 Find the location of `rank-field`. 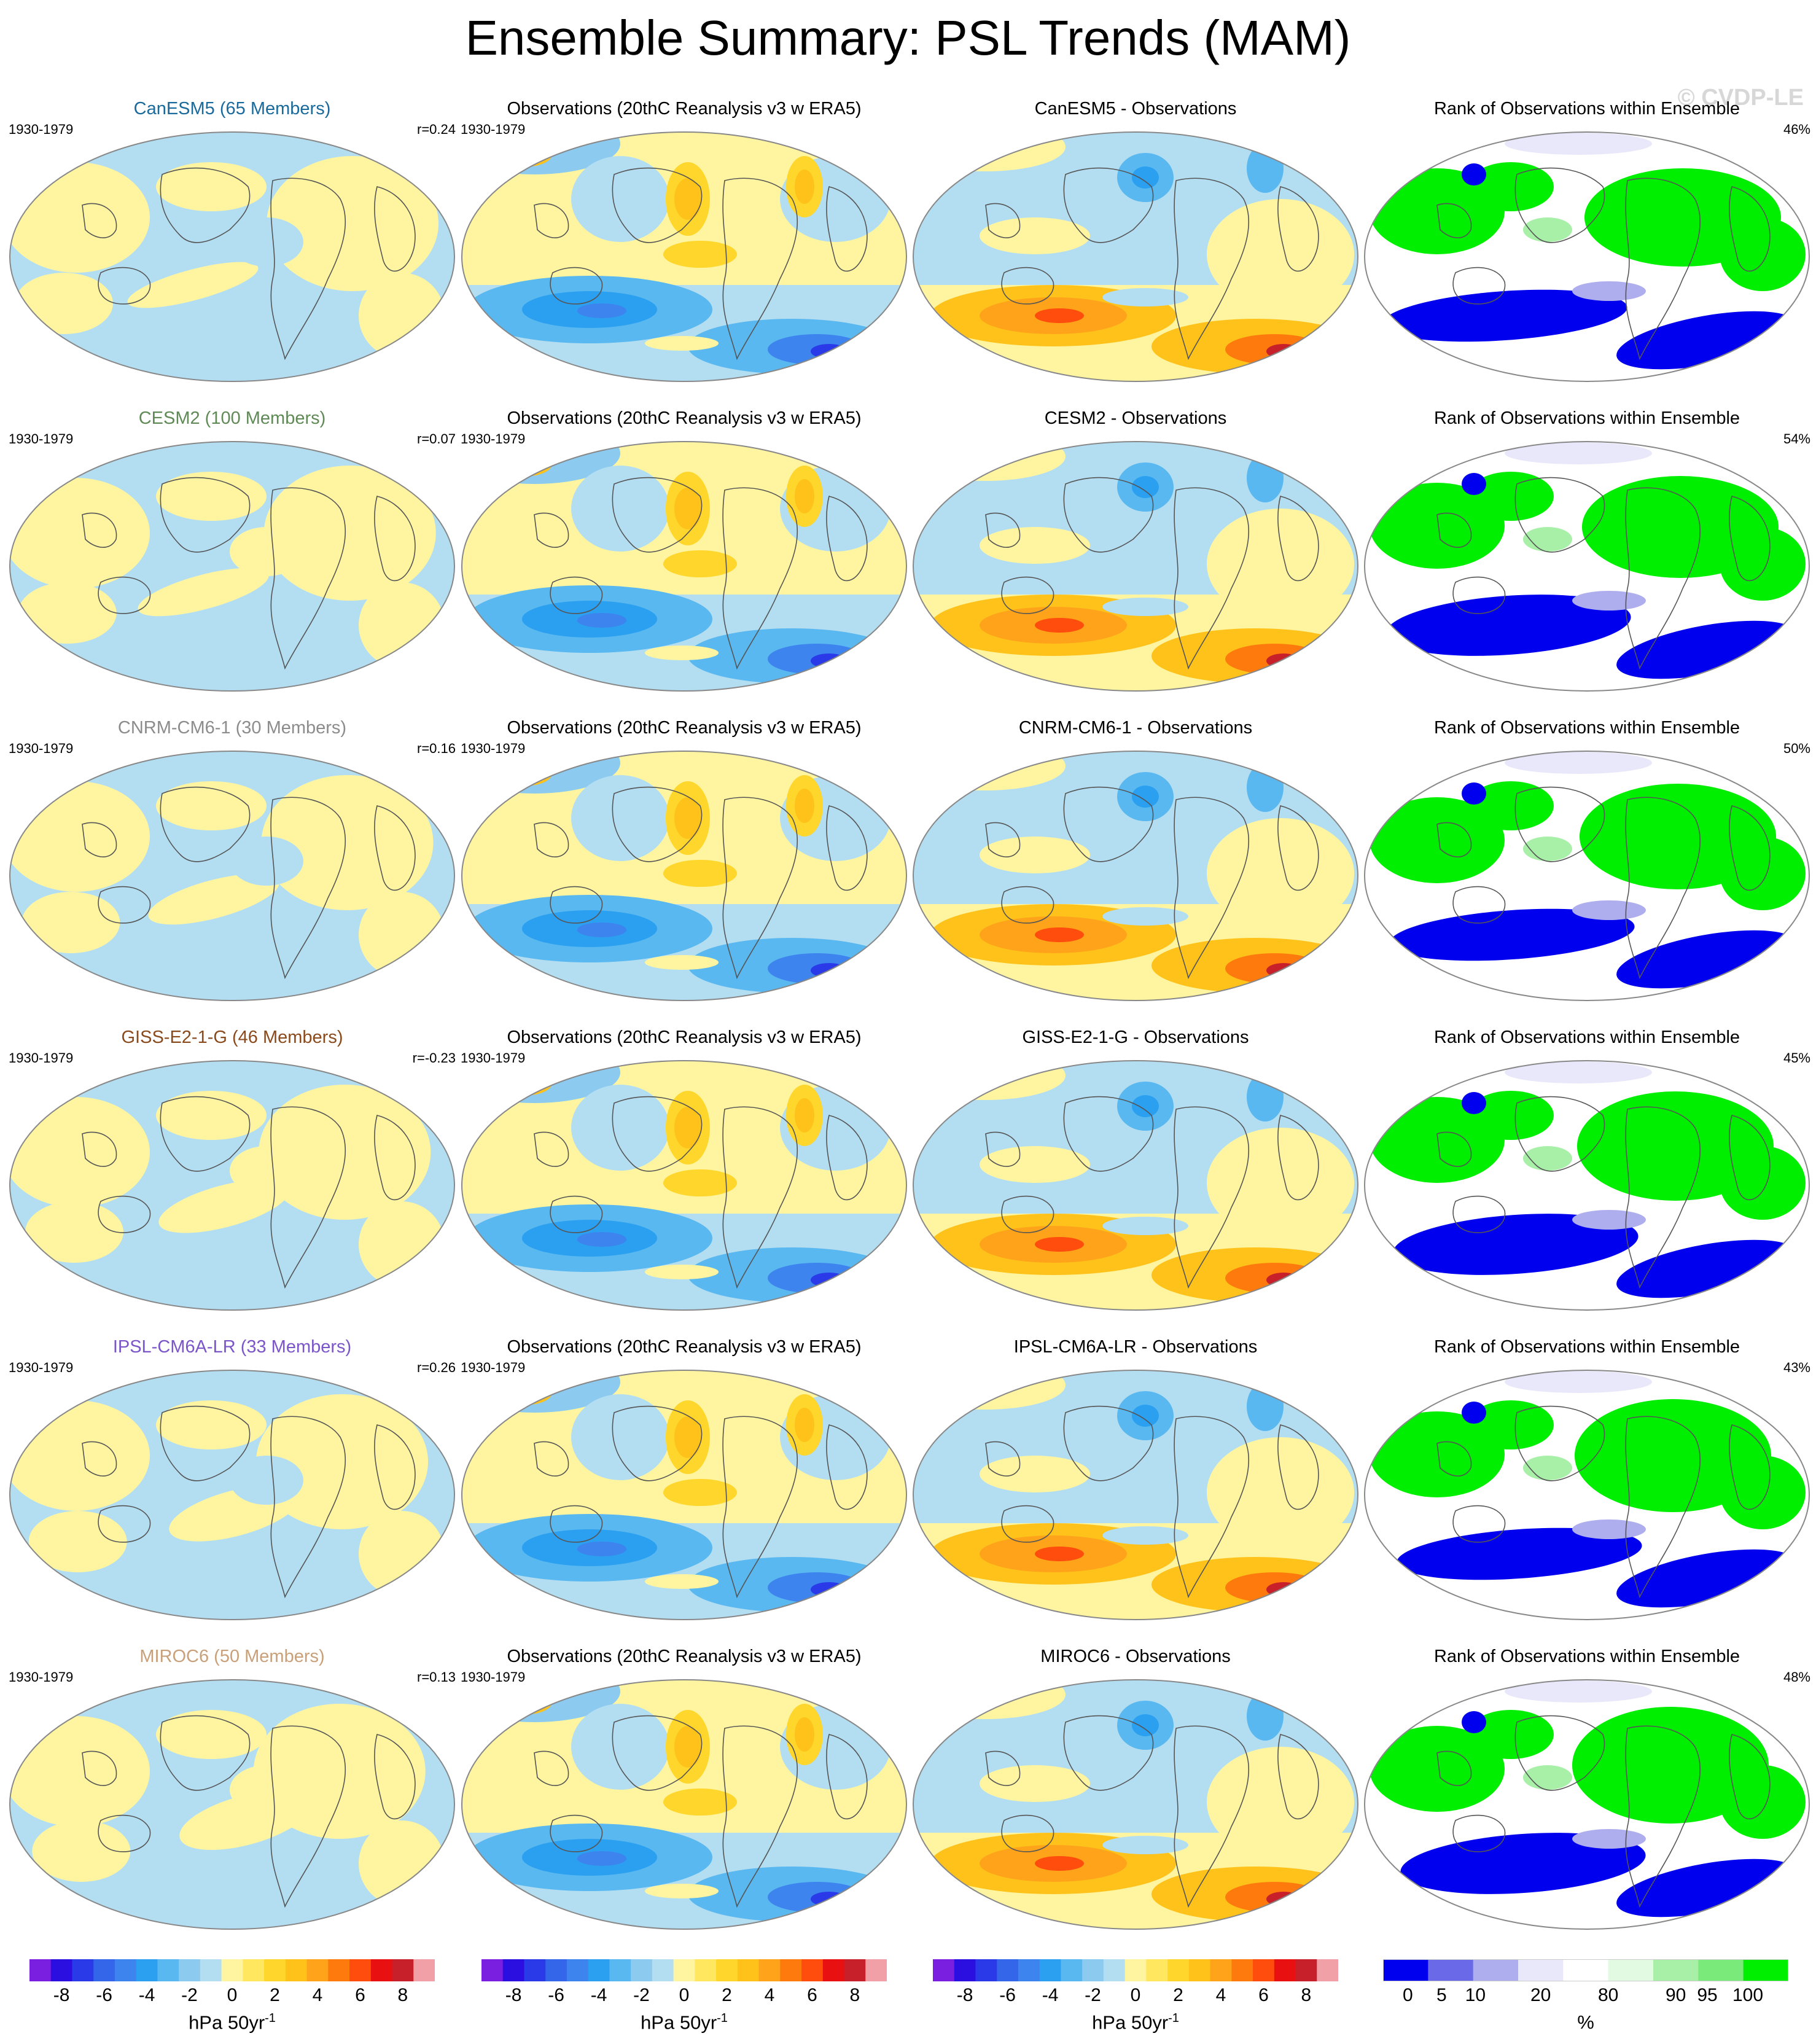

rank-field is located at coordinates (1587, 876).